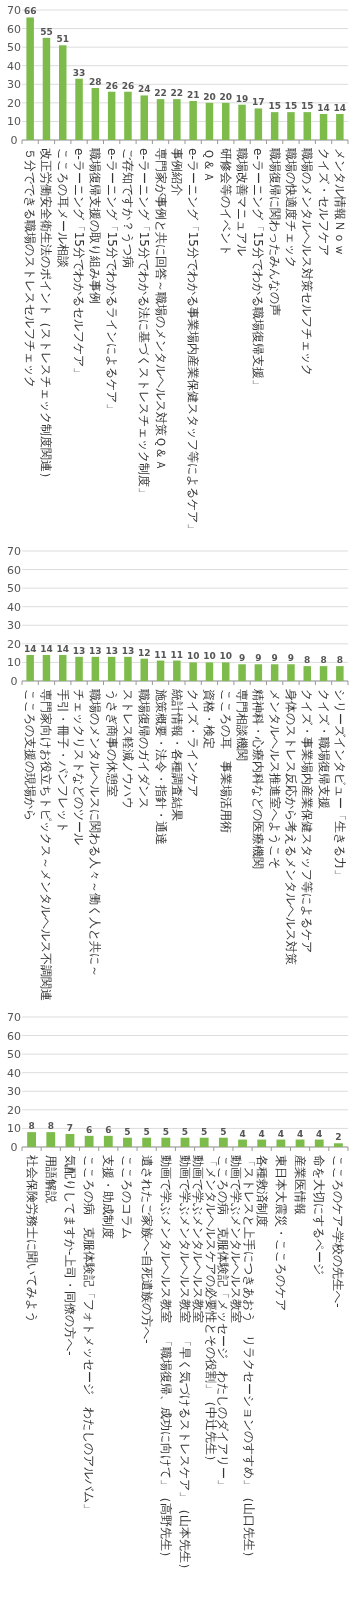 The image size is (350, 1611). What do you see at coordinates (144, 748) in the screenshot?
I see `x-tick-label: 職場復帰のガイダンス` at bounding box center [144, 748].